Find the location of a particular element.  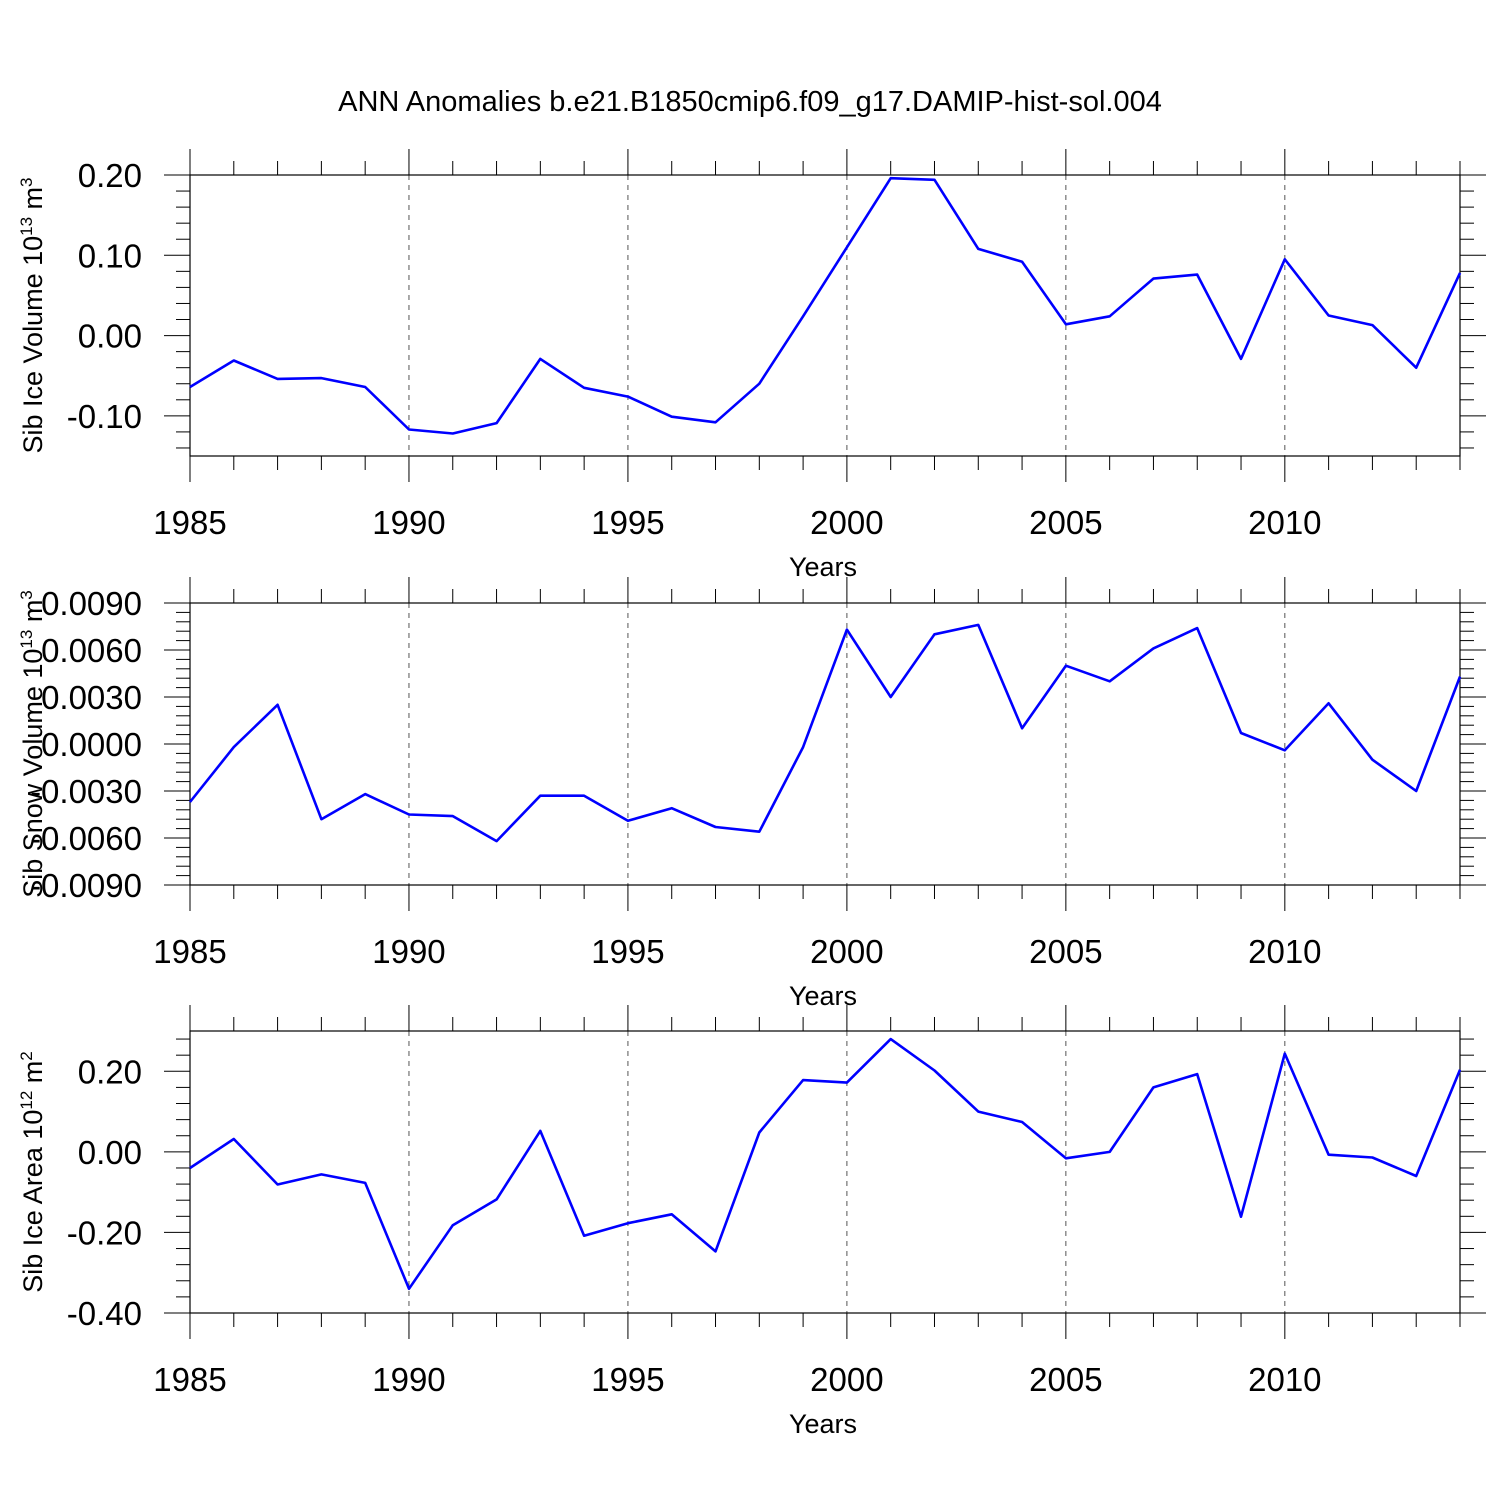

y-tick-label: -0.10 is located at coordinates (104, 416).